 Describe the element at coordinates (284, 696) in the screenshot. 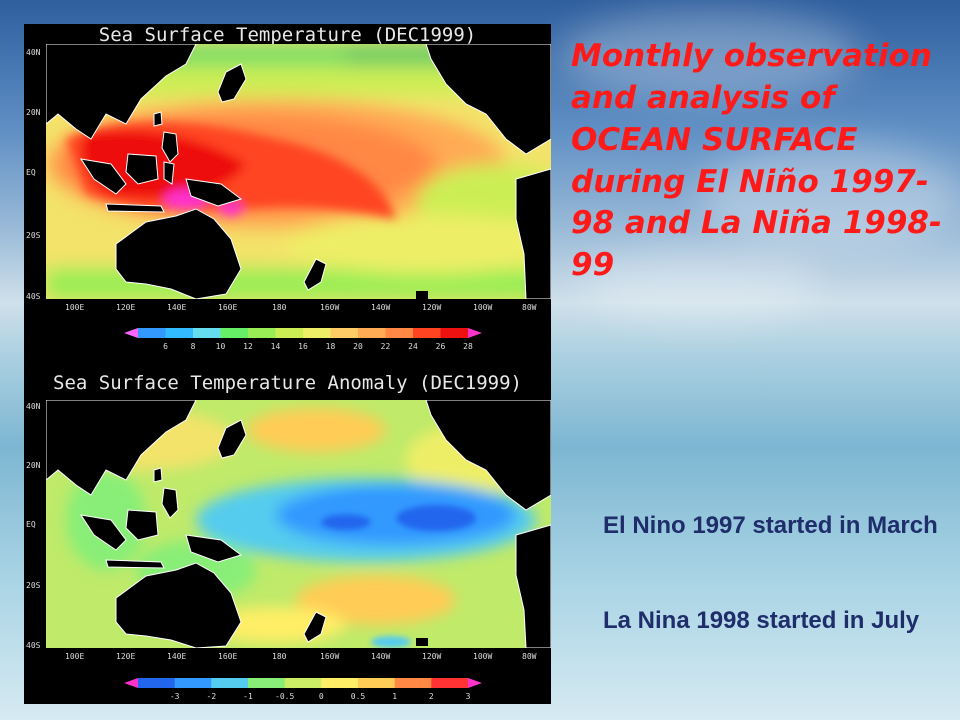

I see `anomaly-colorbar-label: -0.5` at that location.